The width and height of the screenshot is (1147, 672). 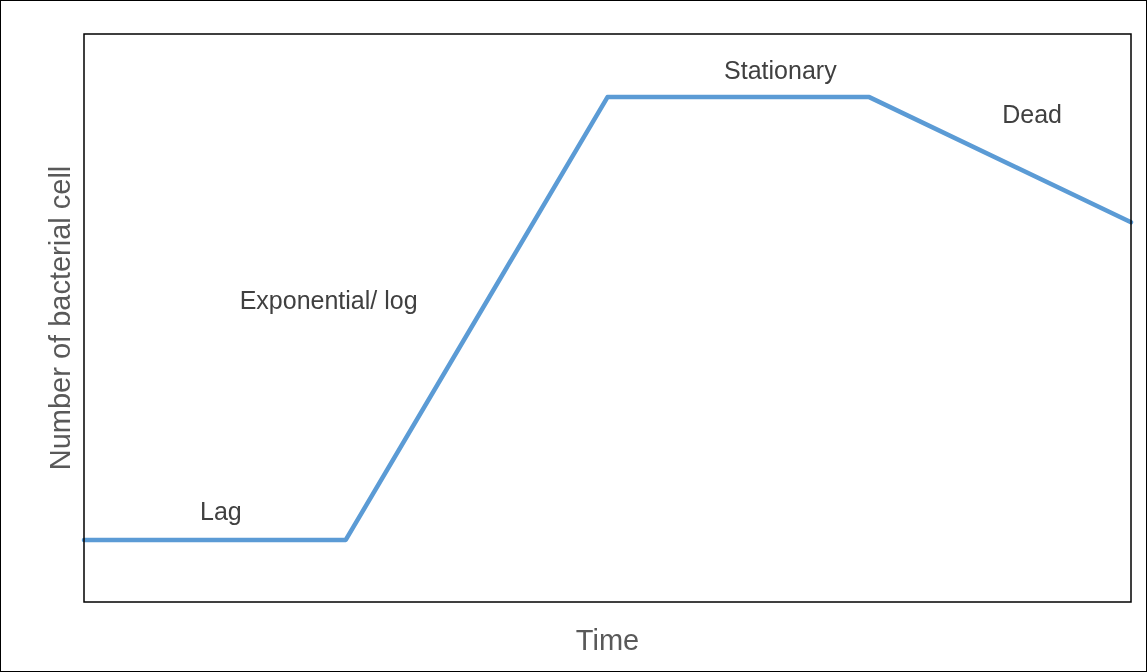 What do you see at coordinates (221, 510) in the screenshot?
I see `annotation: Lag` at bounding box center [221, 510].